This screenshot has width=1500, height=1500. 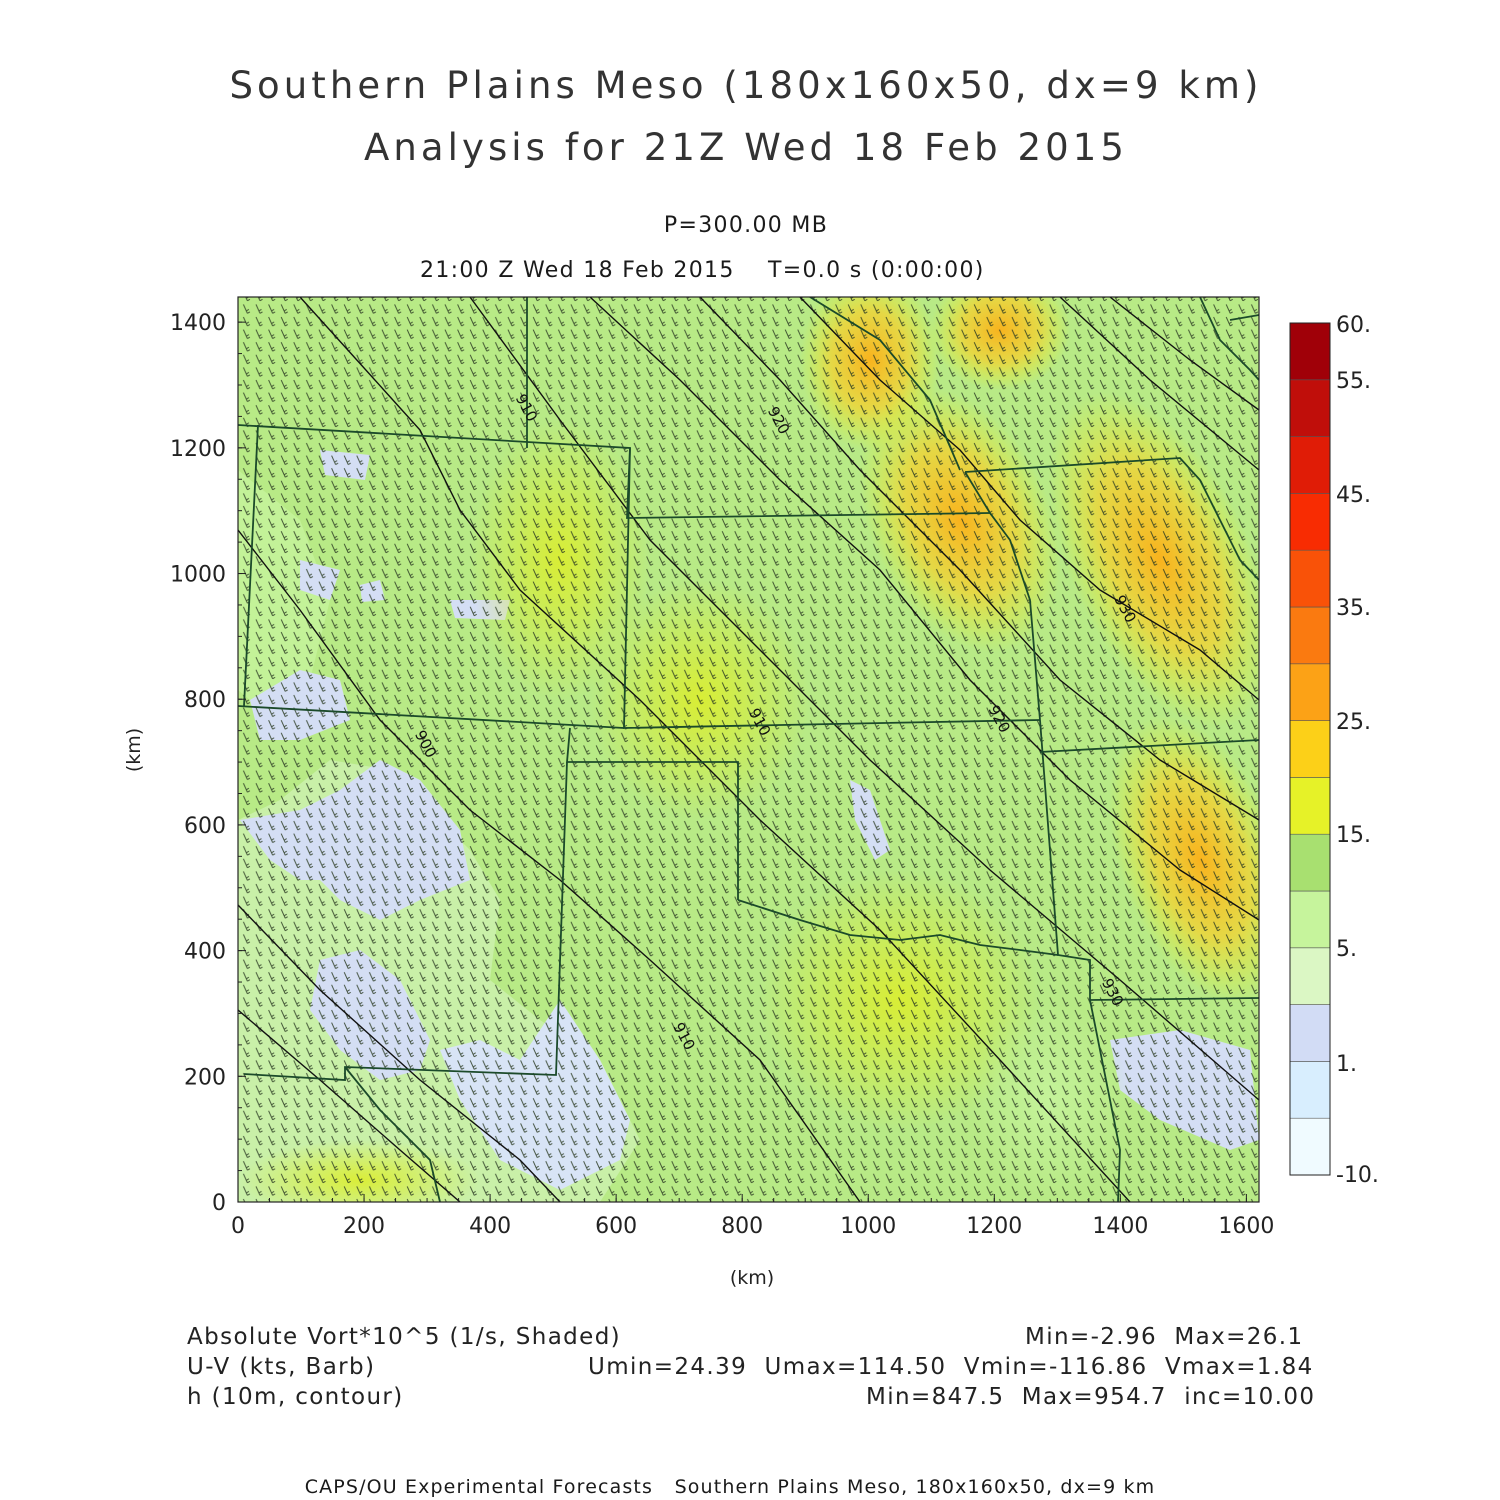 What do you see at coordinates (1357, 1175) in the screenshot?
I see `colorbar-label: -10.` at bounding box center [1357, 1175].